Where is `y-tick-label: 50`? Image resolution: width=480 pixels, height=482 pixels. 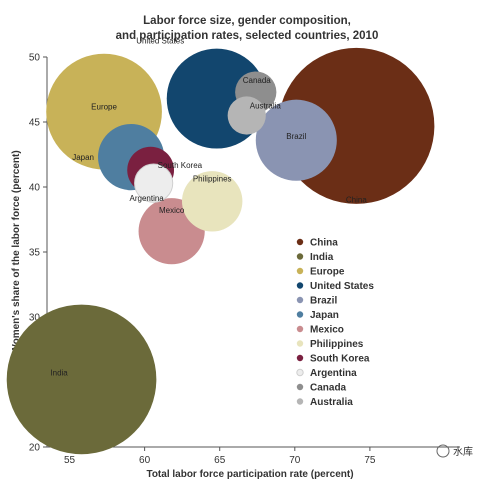 y-tick-label: 50 is located at coordinates (35, 58).